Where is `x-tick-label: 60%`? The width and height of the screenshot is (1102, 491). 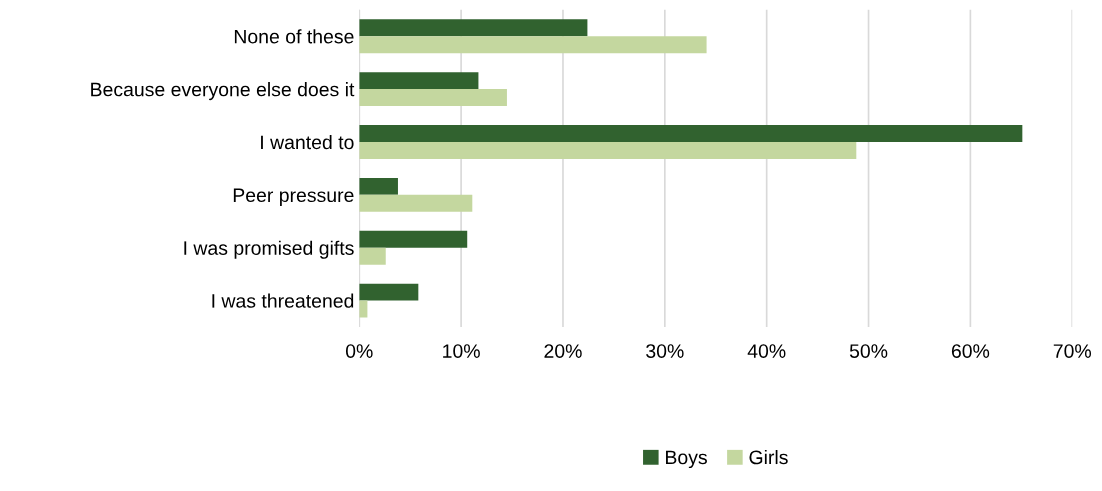
x-tick-label: 60% is located at coordinates (970, 351).